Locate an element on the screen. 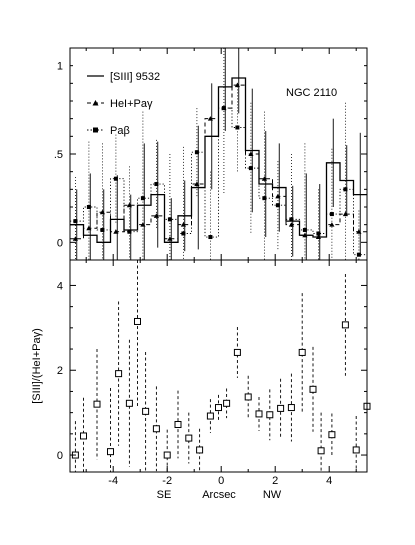  top-y-tick-label: 1 is located at coordinates (60, 67).